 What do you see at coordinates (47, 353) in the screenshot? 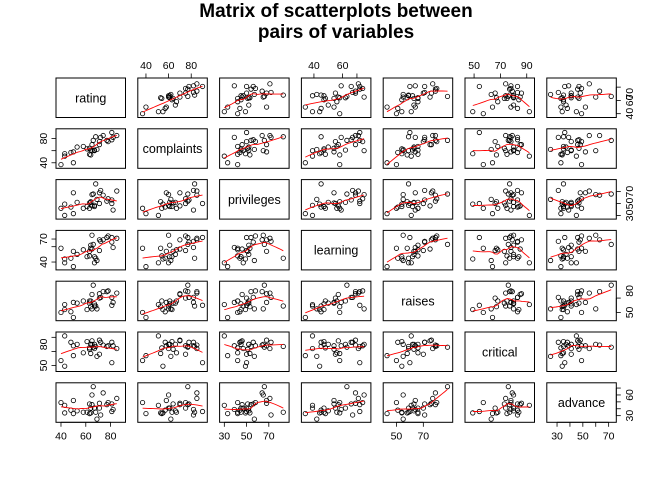
I see `left-axis-critical: 50 80` at bounding box center [47, 353].